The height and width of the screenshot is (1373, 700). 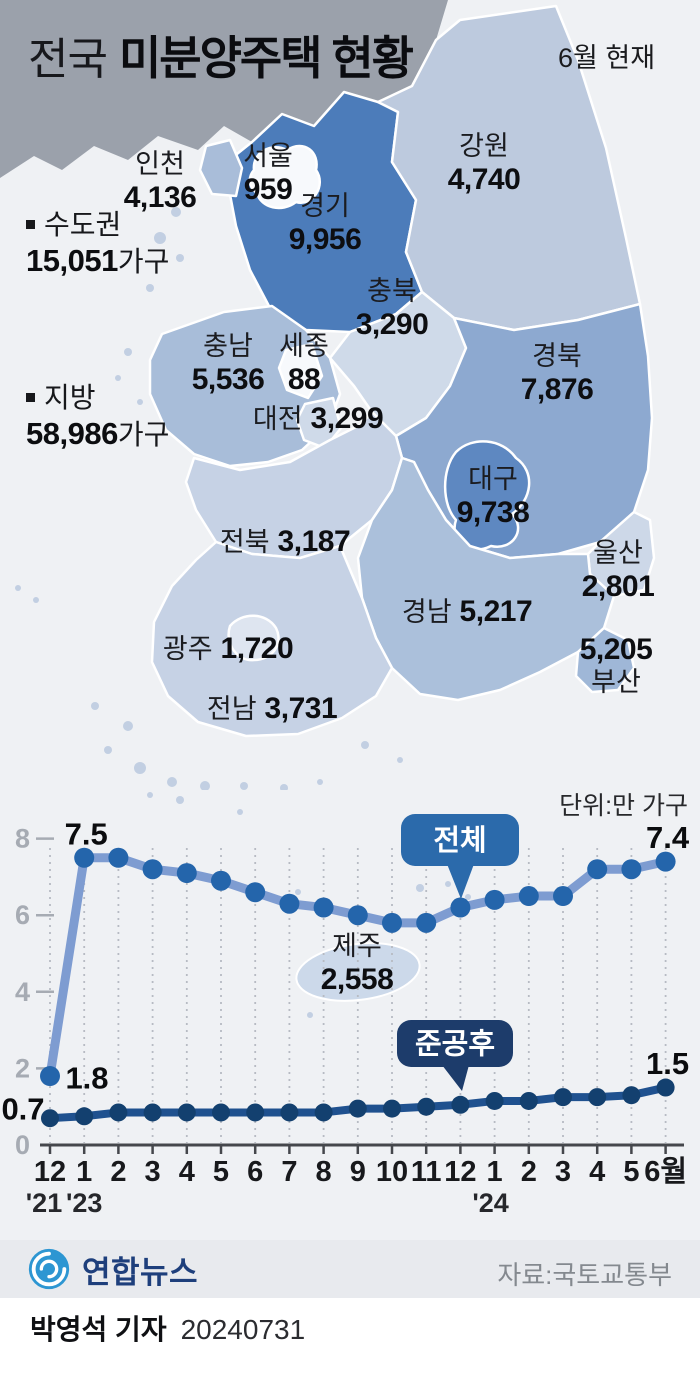 What do you see at coordinates (224, 89) in the screenshot?
I see `north-korea-landmass` at bounding box center [224, 89].